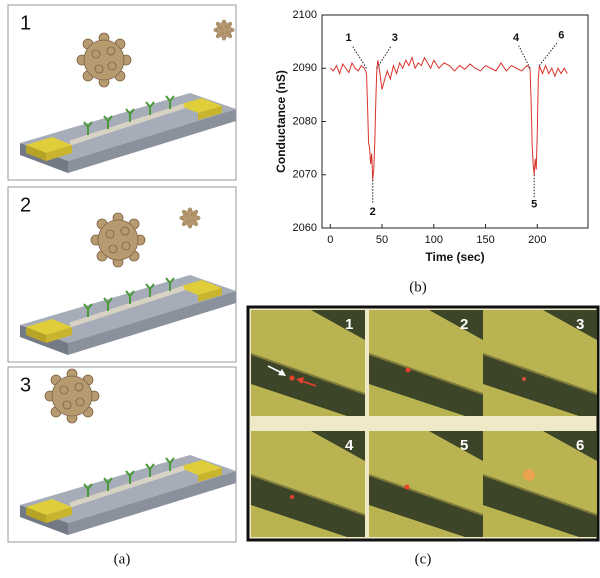  What do you see at coordinates (121, 454) in the screenshot?
I see `illustration-panel: 3` at bounding box center [121, 454].